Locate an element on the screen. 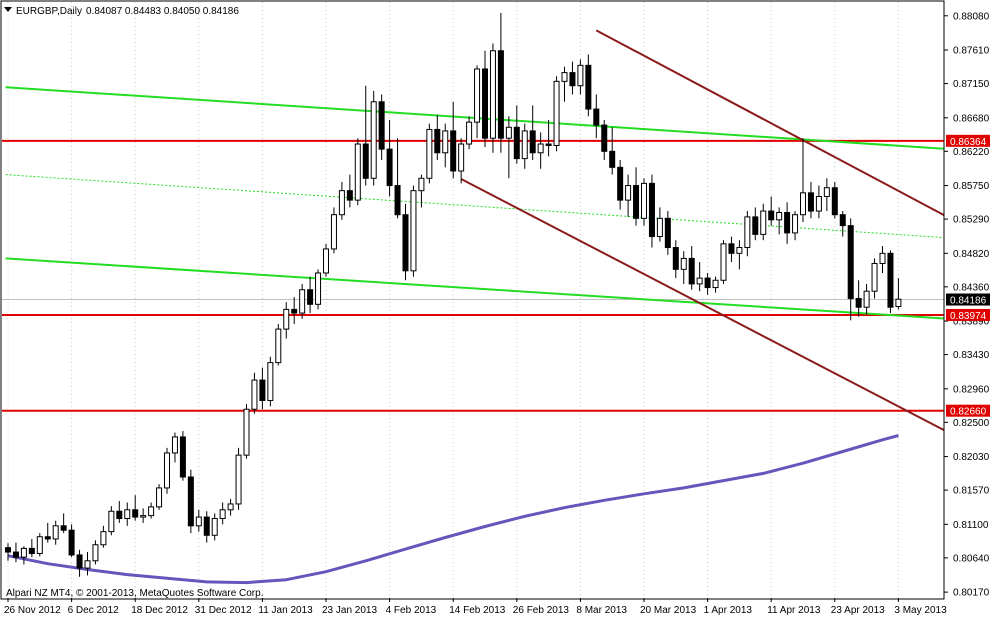  x-tick-label: 18 Dec 2012 is located at coordinates (159, 610).